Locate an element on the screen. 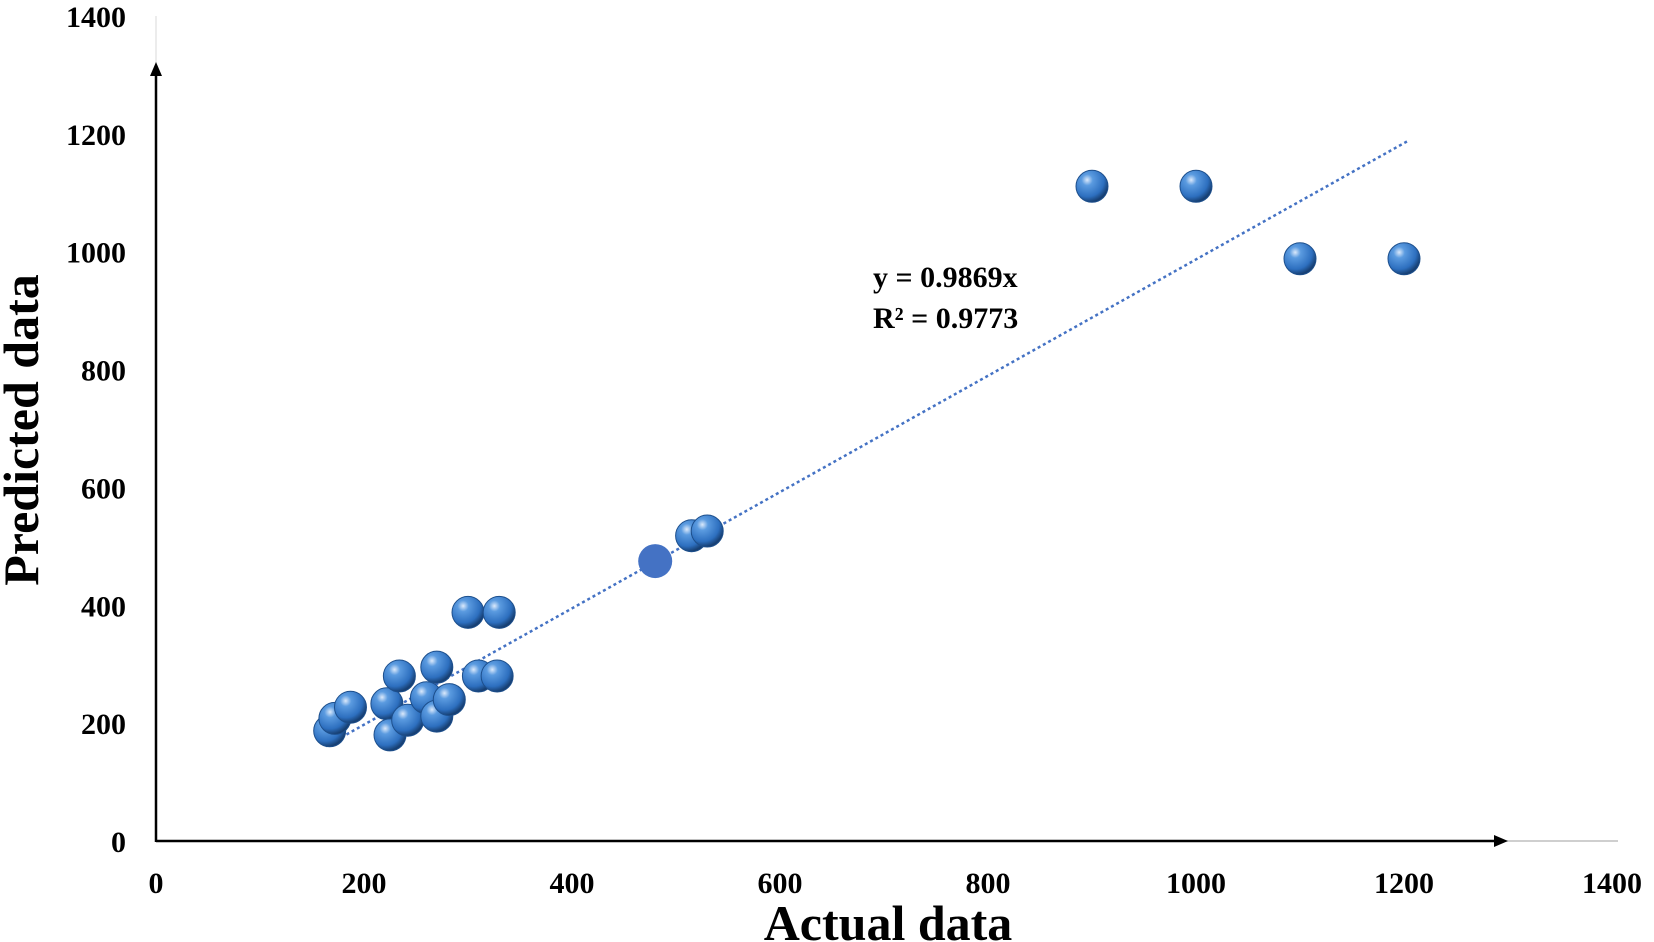 Image resolution: width=1654 pixels, height=942 pixels. x-tick-labels: 0 200 400 600 800 1000 1200 1400 is located at coordinates (896, 883).